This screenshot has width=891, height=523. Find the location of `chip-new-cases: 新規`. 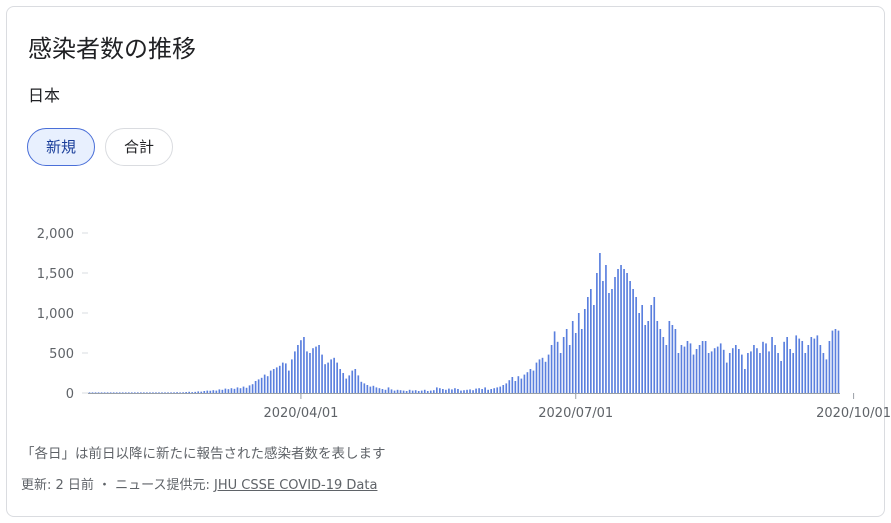

chip-new-cases: 新規 is located at coordinates (61, 147).